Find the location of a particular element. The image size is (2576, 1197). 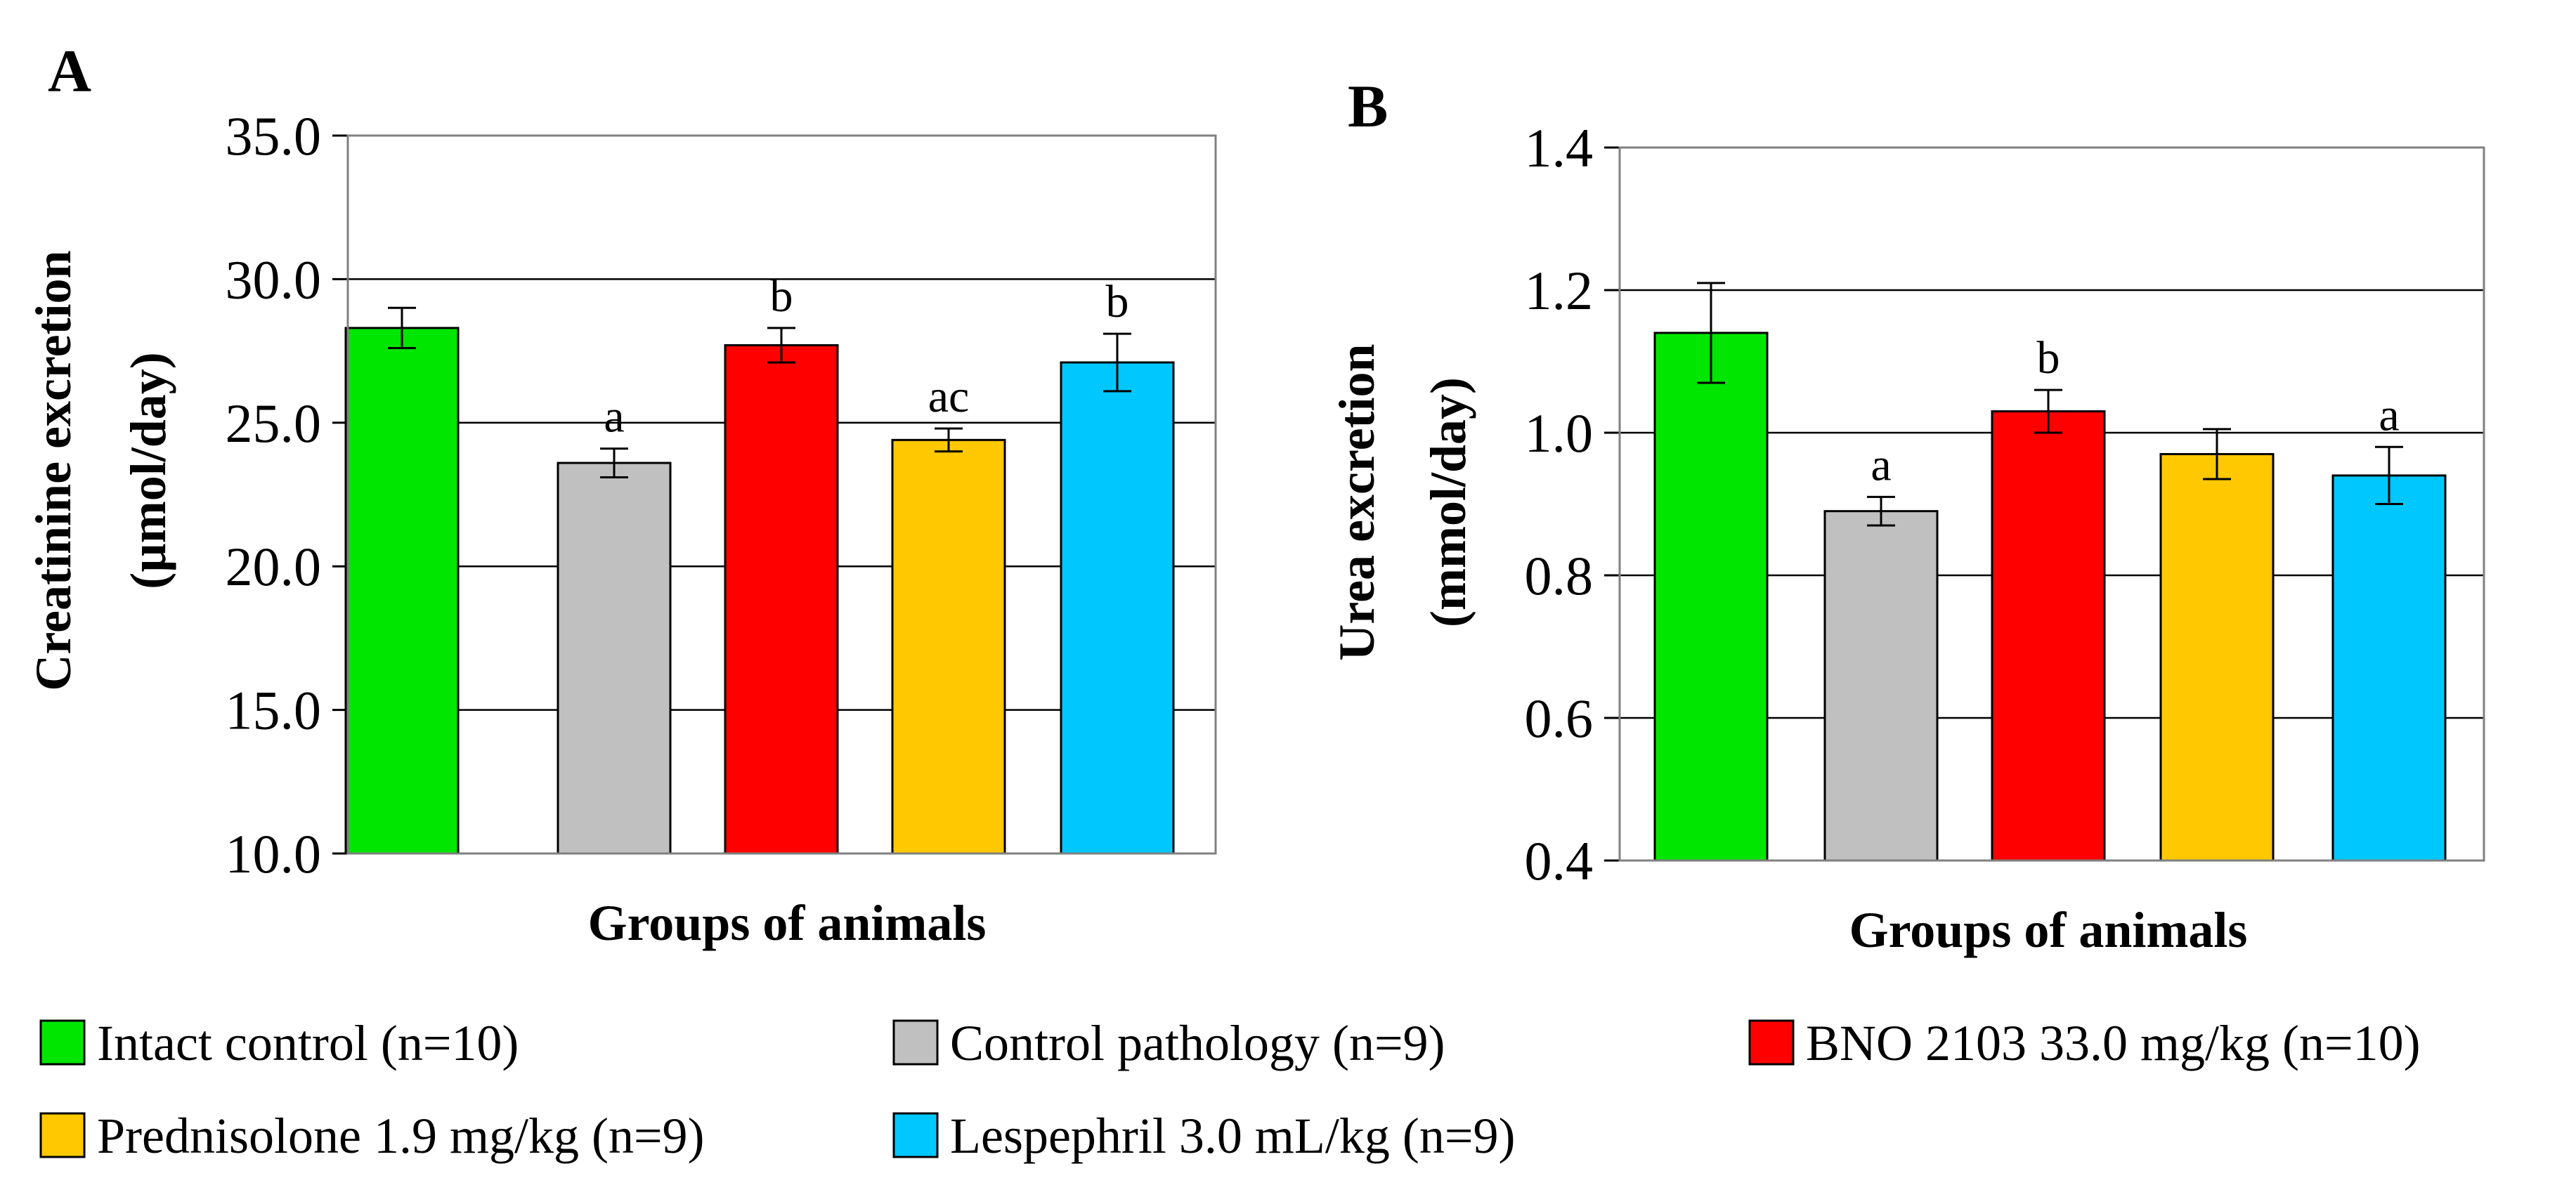

legend-item-prednisolone: Prednisolone 1.9 mg/kg (n=9) is located at coordinates (372, 1136).